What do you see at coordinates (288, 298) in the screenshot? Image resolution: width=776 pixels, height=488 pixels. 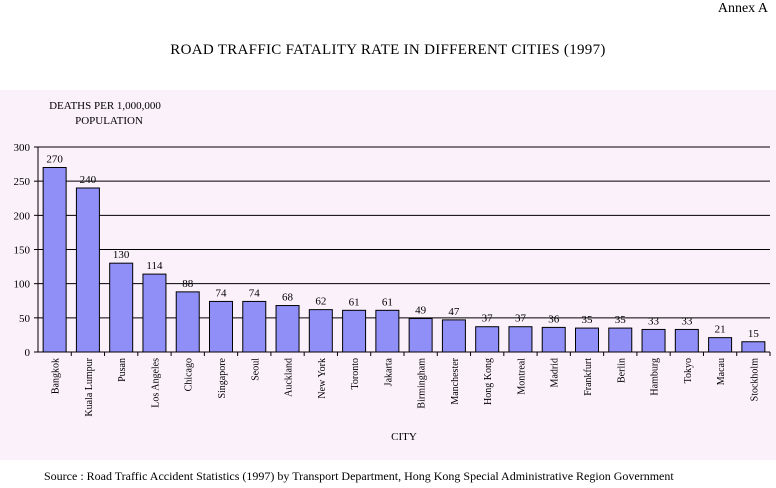 I see `data-label: 68` at bounding box center [288, 298].